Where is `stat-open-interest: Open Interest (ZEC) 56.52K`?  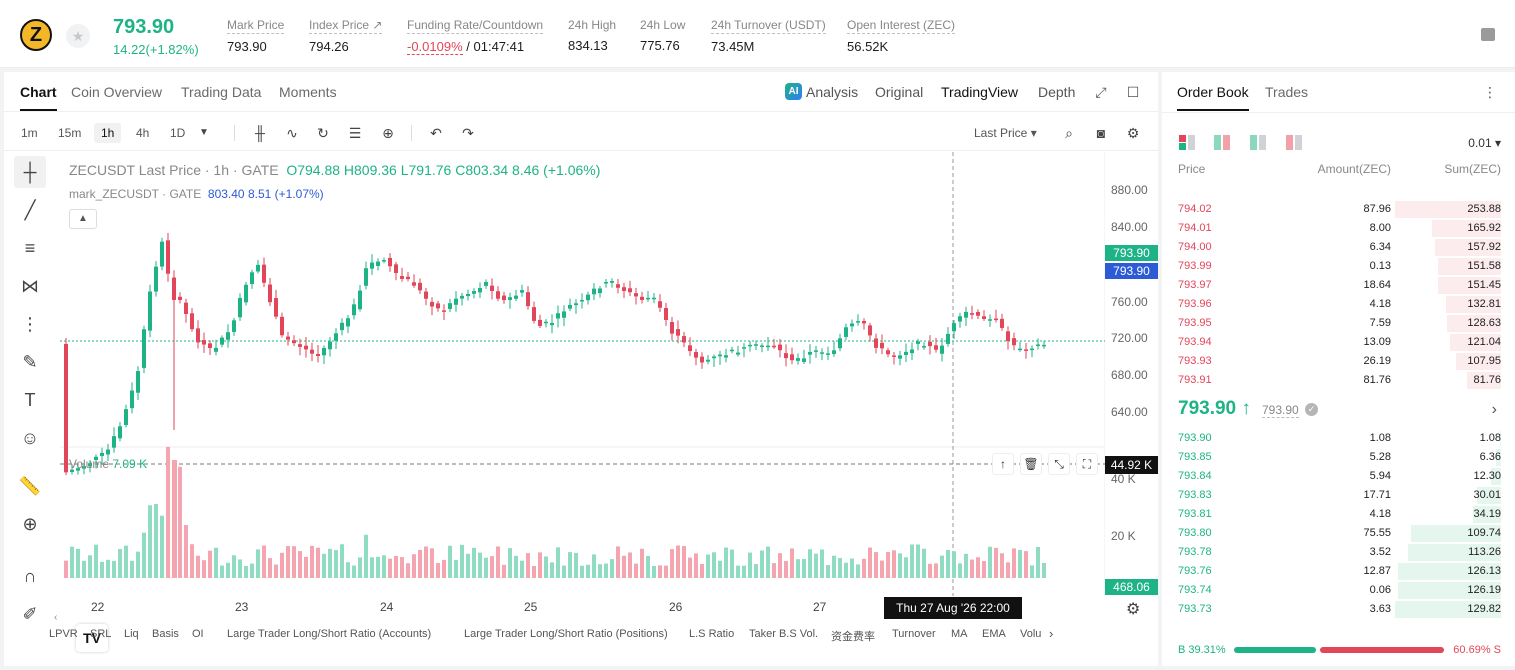
stat-open-interest: Open Interest (ZEC) 56.52K is located at coordinates (901, 36).